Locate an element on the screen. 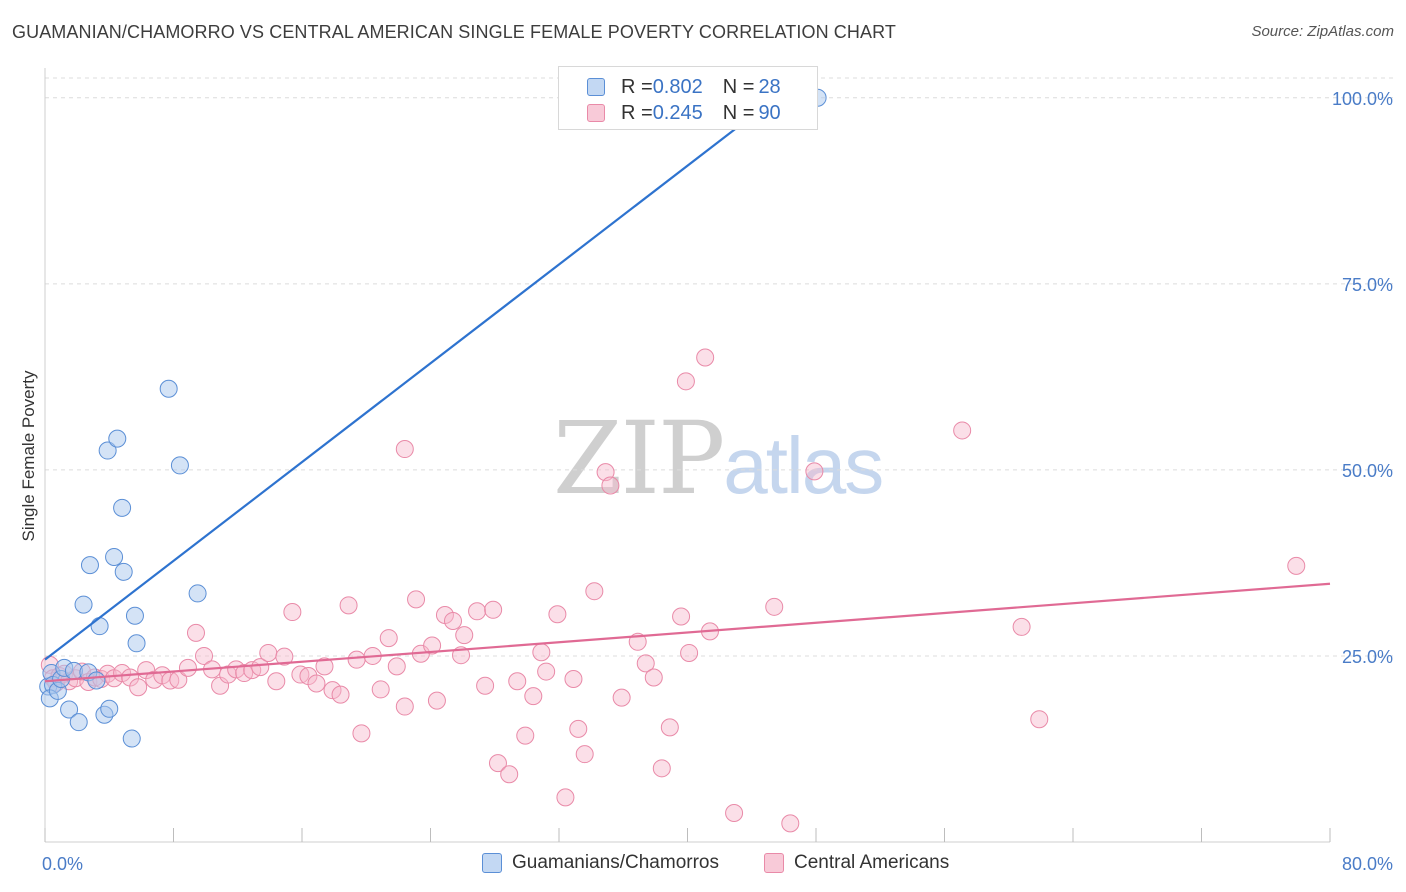 This screenshot has width=1406, height=892. legend-swatch-pink is located at coordinates (596, 113).